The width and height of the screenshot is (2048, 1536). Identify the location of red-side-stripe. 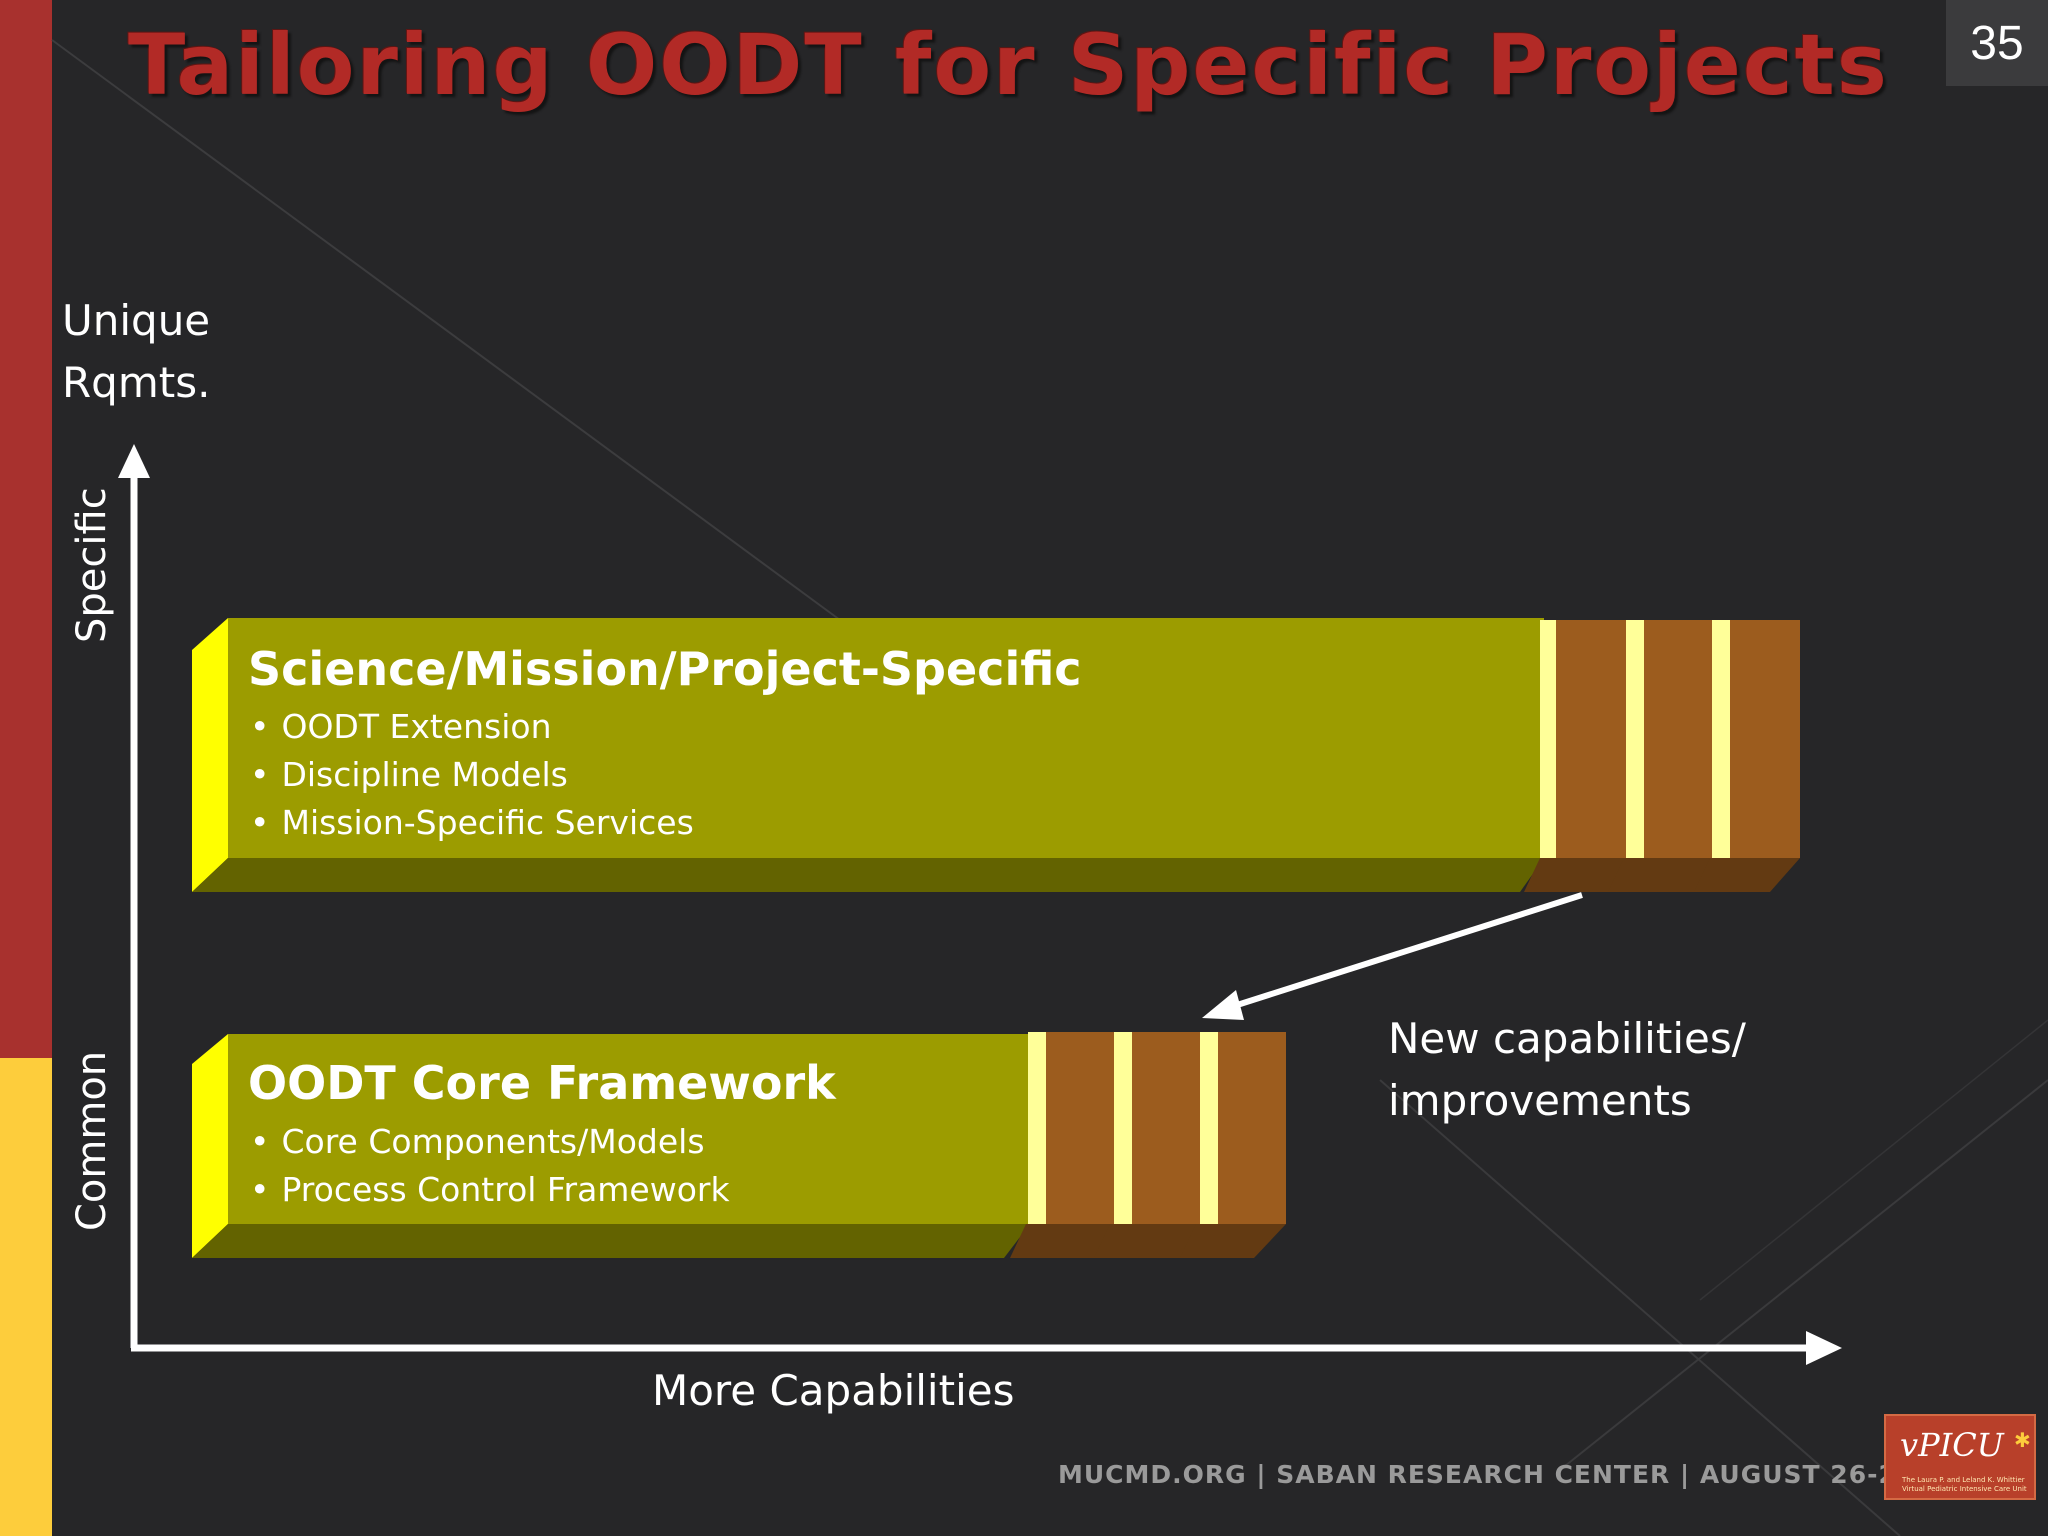
(26, 529).